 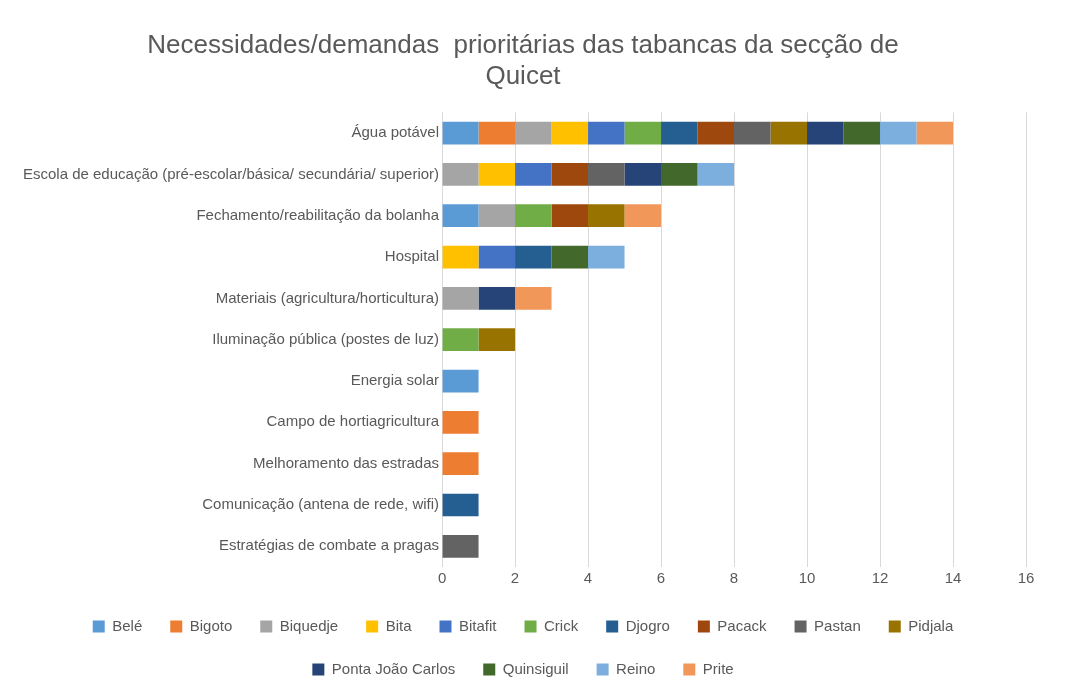 What do you see at coordinates (309, 625) in the screenshot?
I see `legend-label: Biquedje` at bounding box center [309, 625].